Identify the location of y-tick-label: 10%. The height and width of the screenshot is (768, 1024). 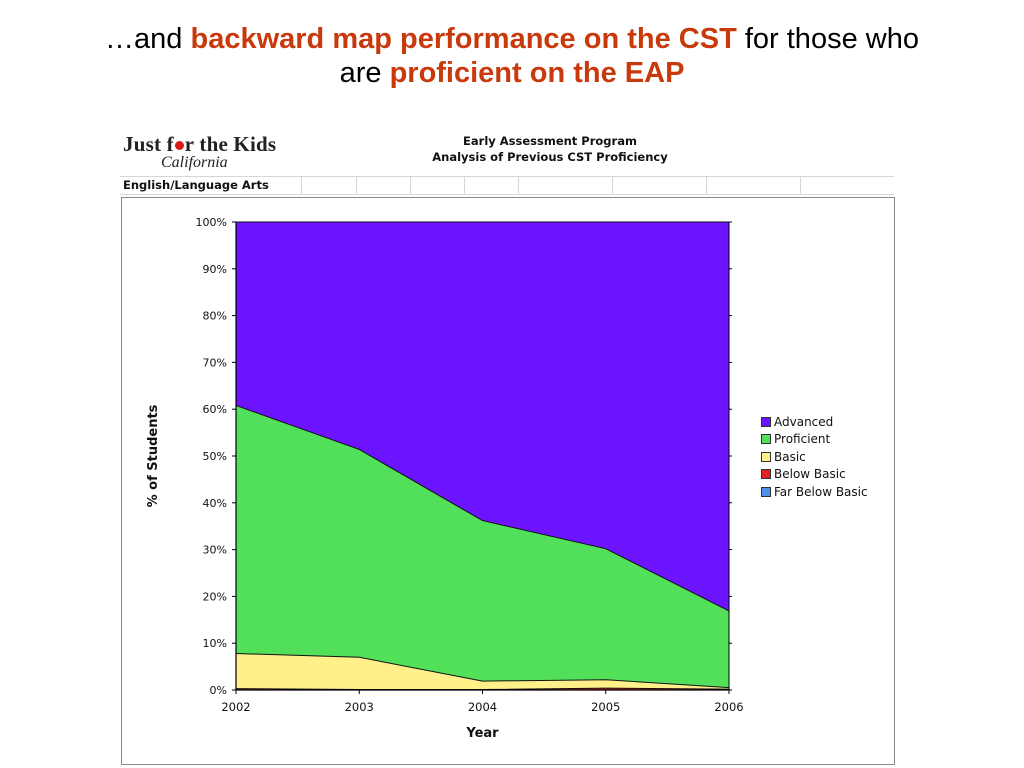
(215, 643).